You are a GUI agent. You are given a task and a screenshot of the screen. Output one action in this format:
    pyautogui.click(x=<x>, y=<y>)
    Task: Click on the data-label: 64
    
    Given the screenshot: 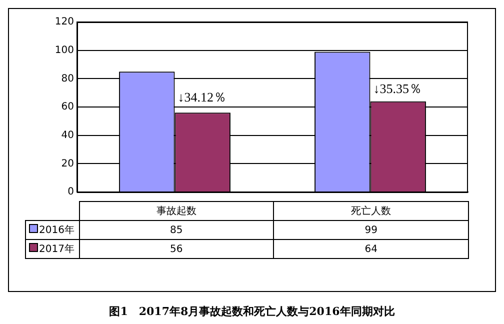 What is the action you would take?
    pyautogui.click(x=371, y=249)
    